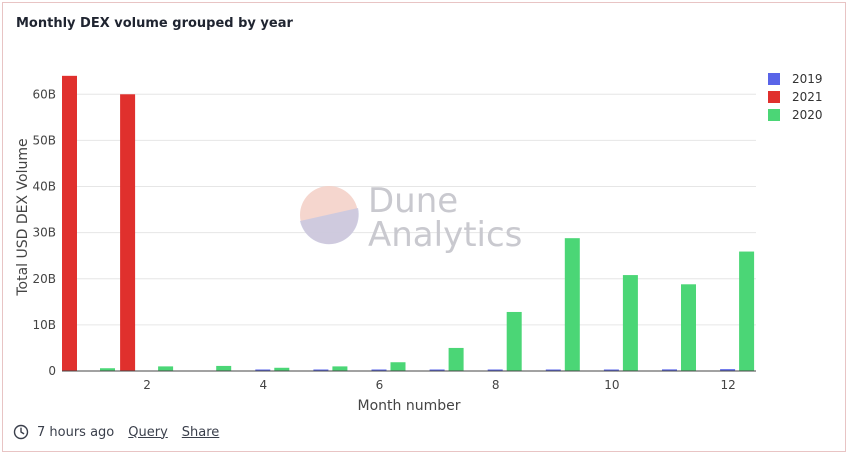 The width and height of the screenshot is (850, 456). What do you see at coordinates (263, 385) in the screenshot?
I see `x-tick-label: 4` at bounding box center [263, 385].